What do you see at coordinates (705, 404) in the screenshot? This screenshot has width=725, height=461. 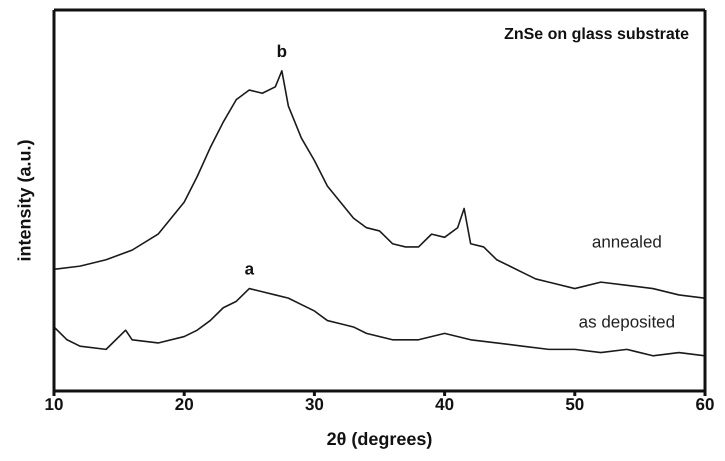 I see `x-tick-label: 60` at bounding box center [705, 404].